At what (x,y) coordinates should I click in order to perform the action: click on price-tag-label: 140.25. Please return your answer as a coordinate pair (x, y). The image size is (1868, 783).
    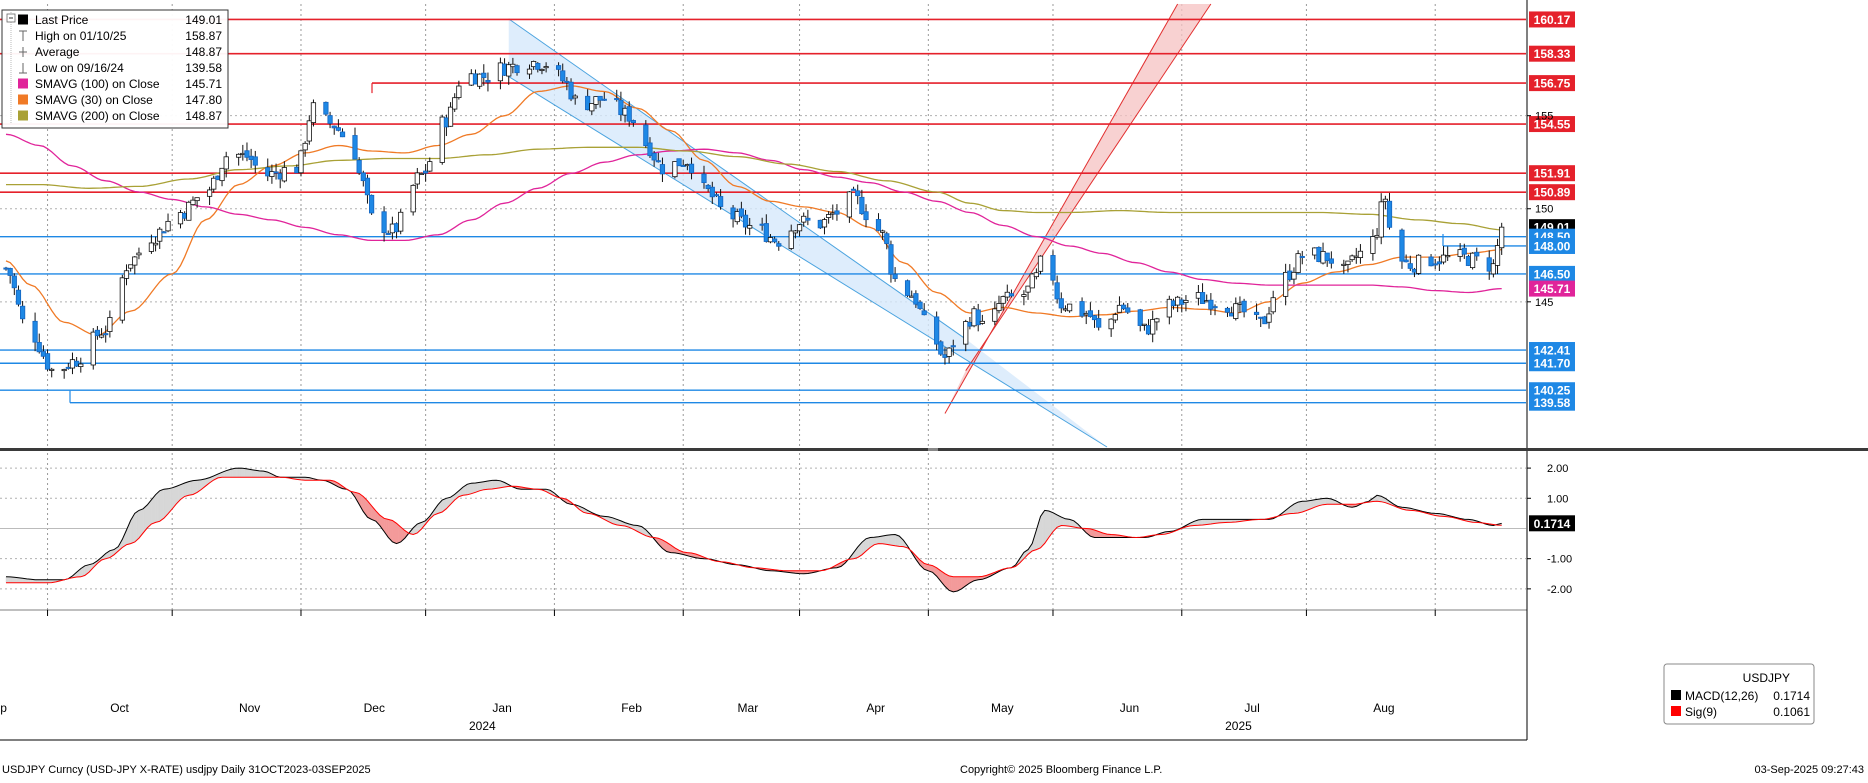
    Looking at the image, I should click on (1552, 391).